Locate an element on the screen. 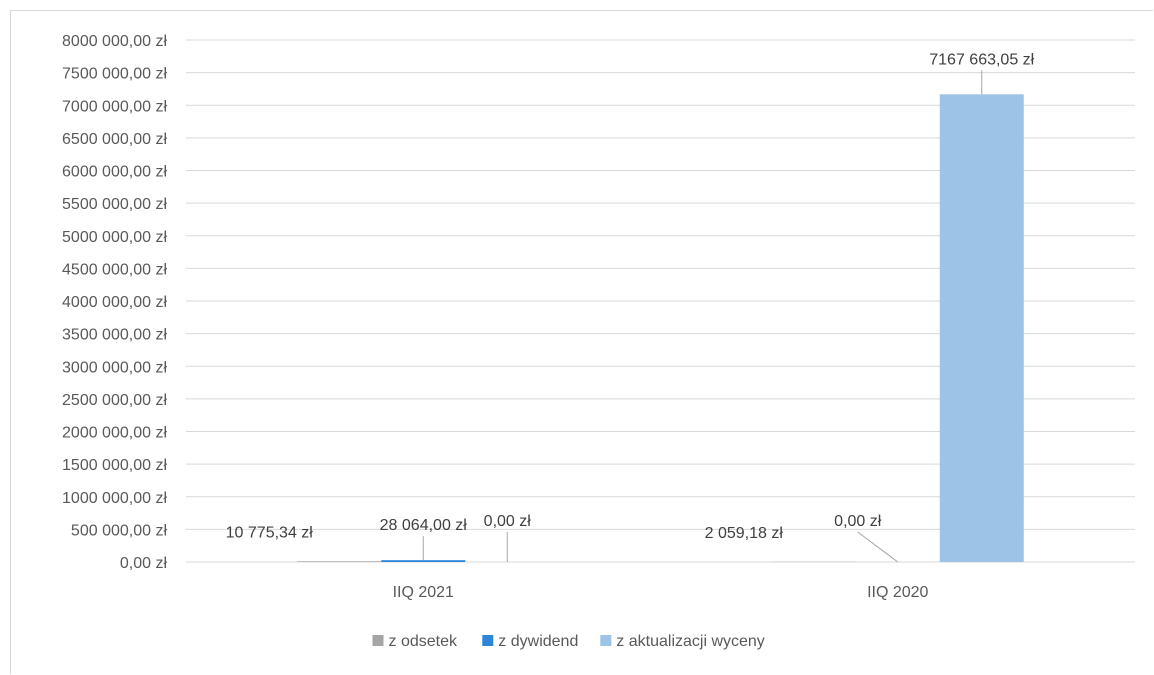 The width and height of the screenshot is (1154, 675). y-tick-label: 3500 000,00 zł is located at coordinates (114, 335).